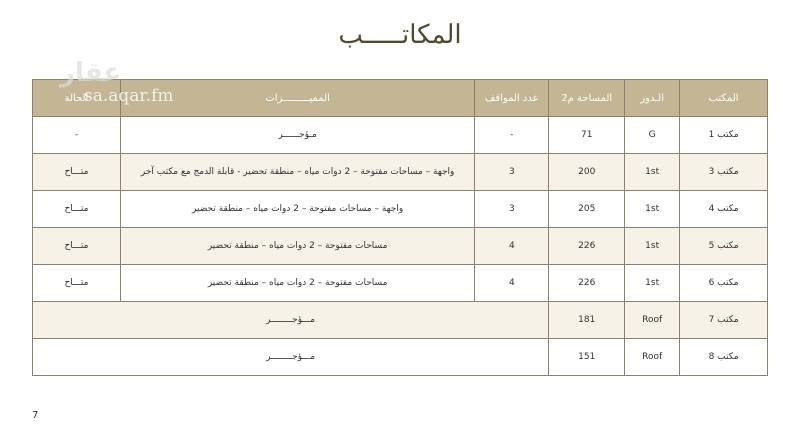 The width and height of the screenshot is (800, 435). I want to click on header-parking: عدد المواقف, so click(512, 98).